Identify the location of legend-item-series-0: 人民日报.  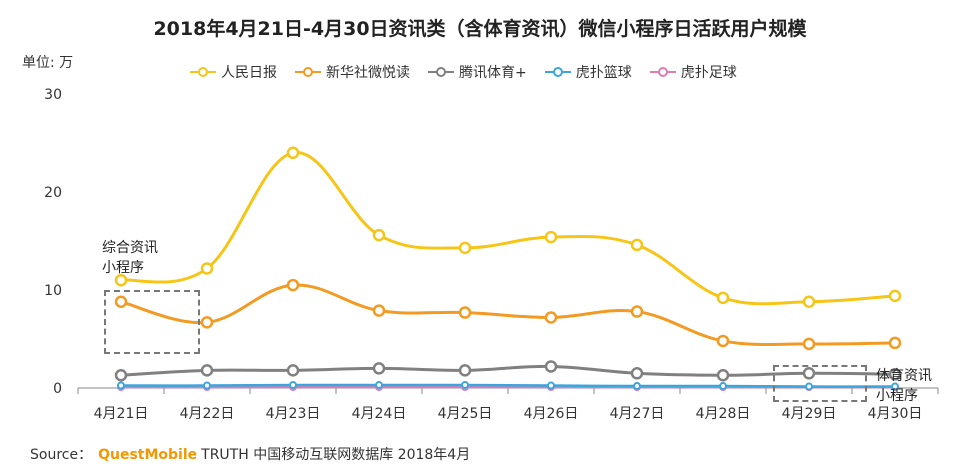
(233, 72).